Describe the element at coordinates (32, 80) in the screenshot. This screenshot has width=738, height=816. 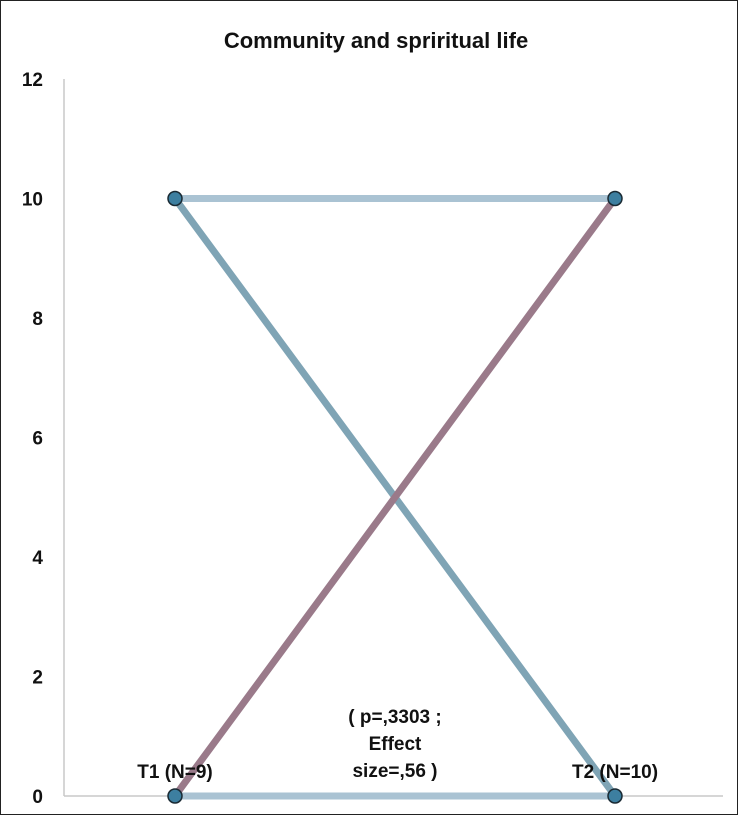
I see `y-tick-label: 12` at that location.